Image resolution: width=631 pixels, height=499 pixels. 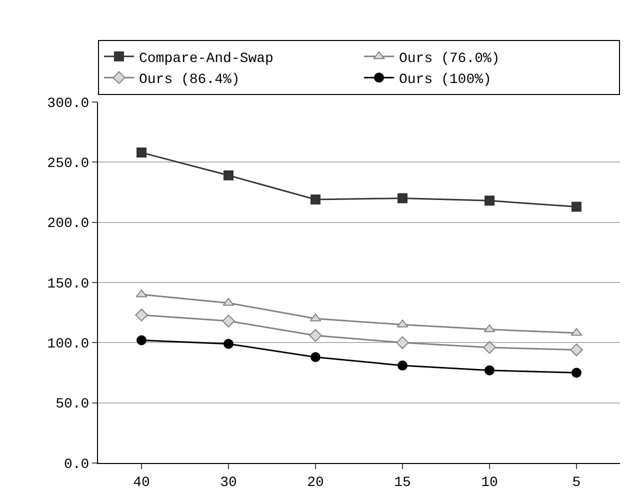 I want to click on legend-label: Ours (76.0%), so click(x=449, y=58).